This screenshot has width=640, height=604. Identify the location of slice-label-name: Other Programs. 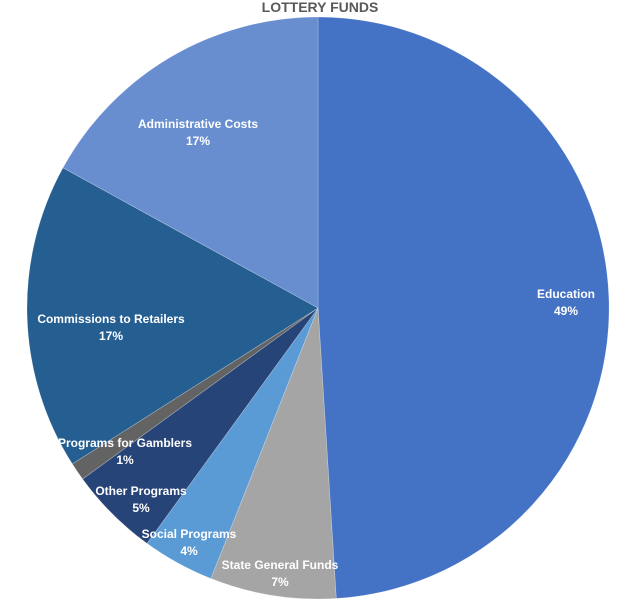
(141, 491).